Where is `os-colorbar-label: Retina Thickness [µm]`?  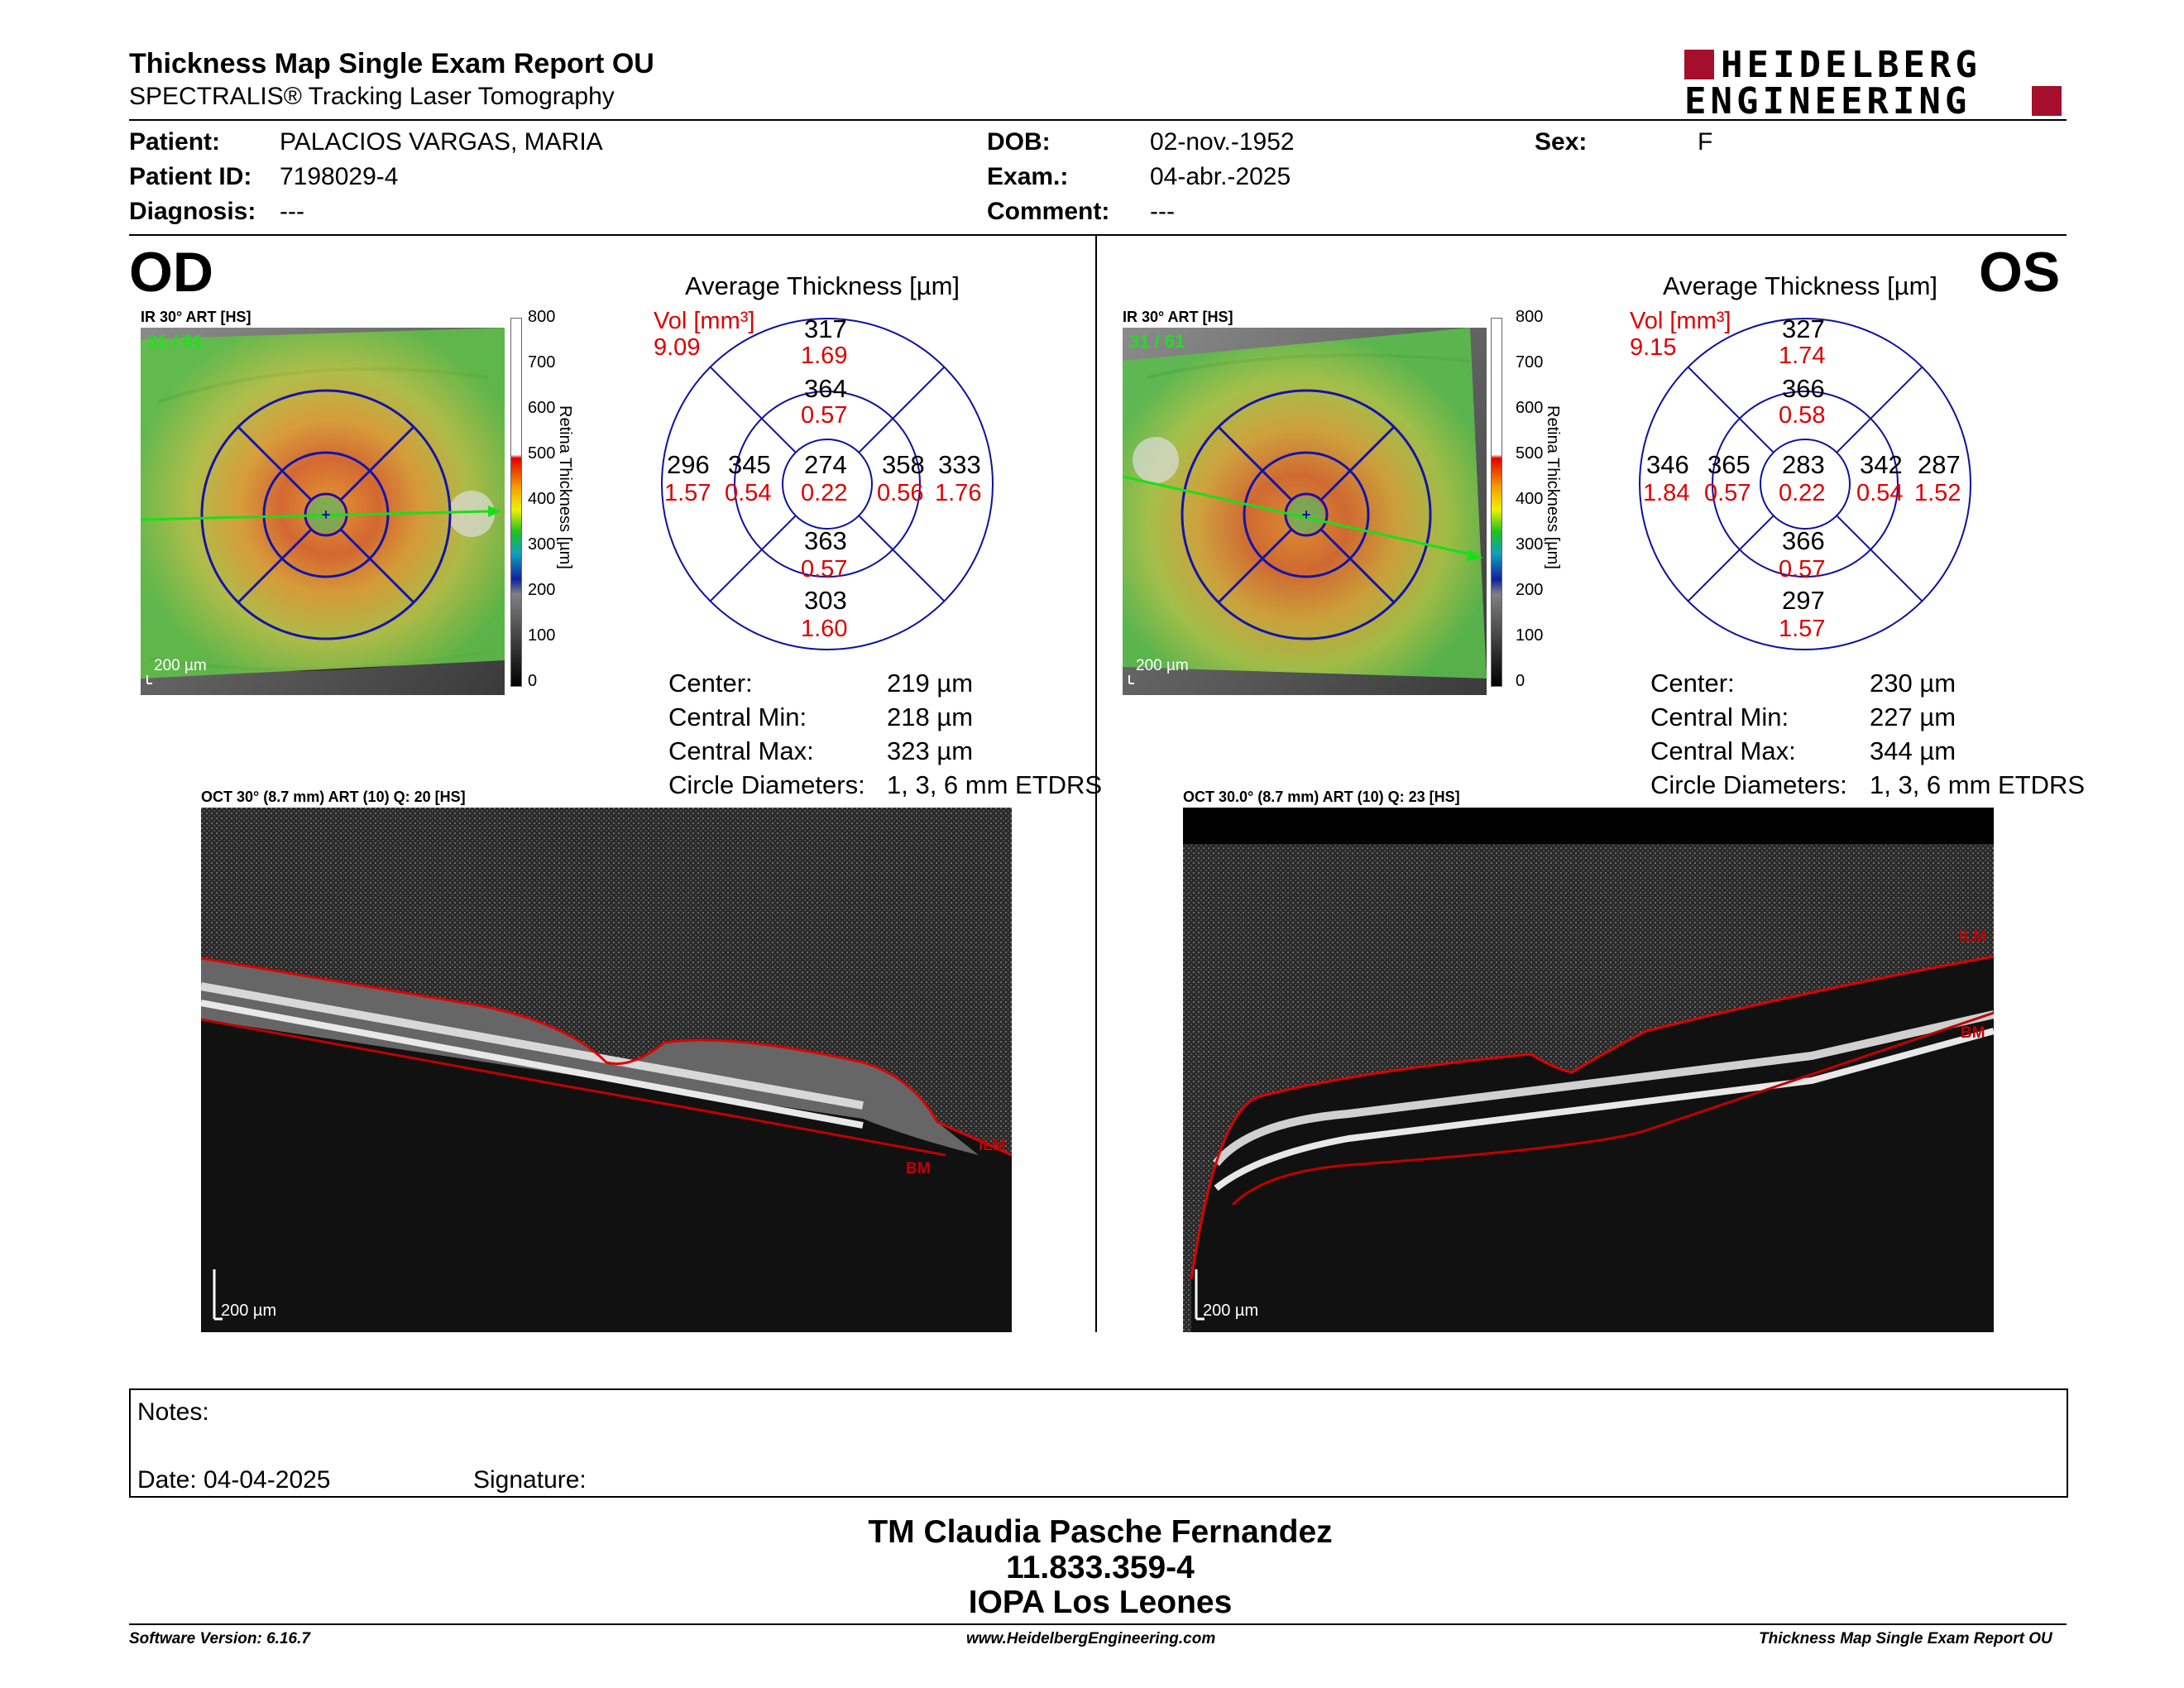 os-colorbar-label: Retina Thickness [µm] is located at coordinates (1553, 487).